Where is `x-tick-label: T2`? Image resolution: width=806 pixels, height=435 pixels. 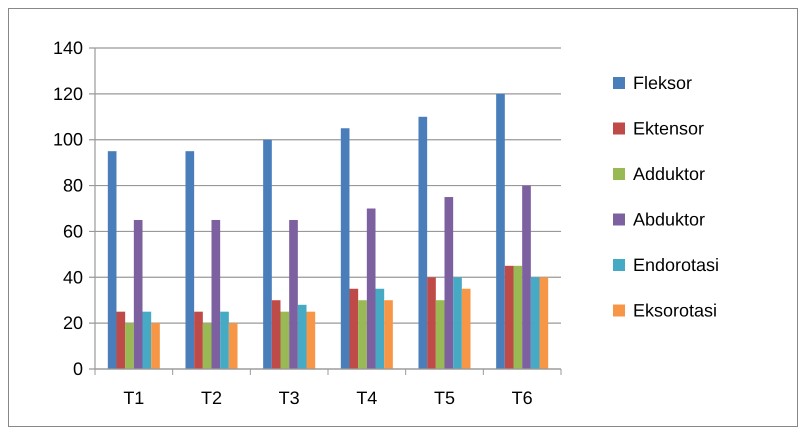 x-tick-label: T2 is located at coordinates (211, 398).